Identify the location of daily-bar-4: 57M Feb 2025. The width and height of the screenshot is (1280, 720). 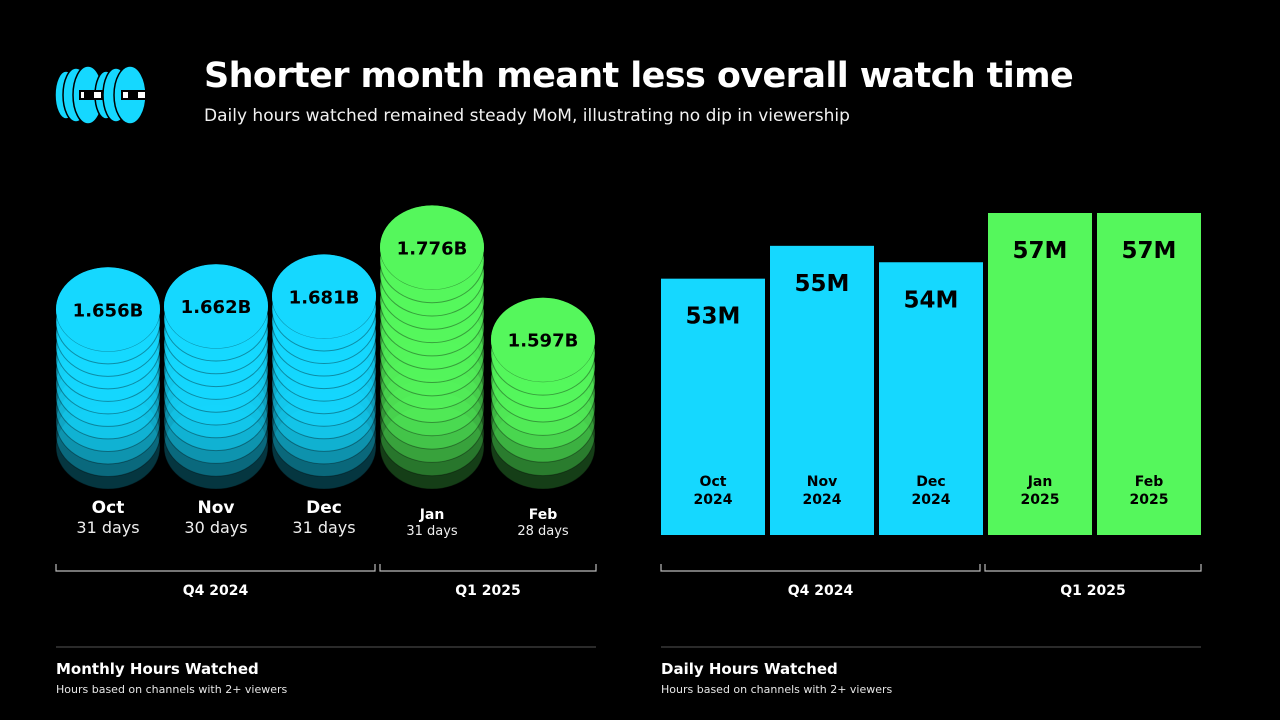
(1149, 374).